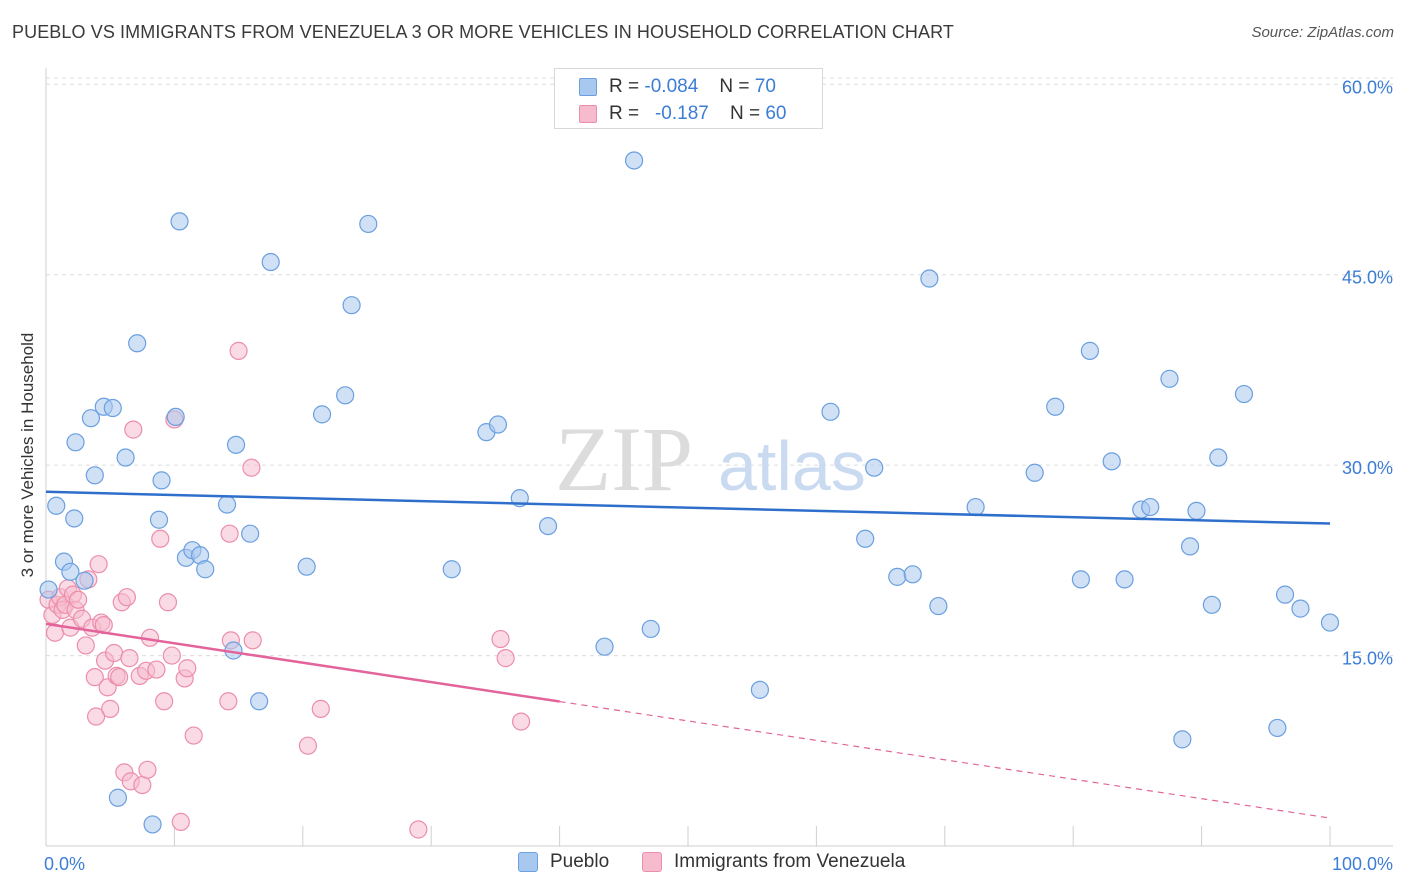 Image resolution: width=1406 pixels, height=892 pixels. I want to click on legend-row-pueblo: R = -0.084 N = 70, so click(677, 87).